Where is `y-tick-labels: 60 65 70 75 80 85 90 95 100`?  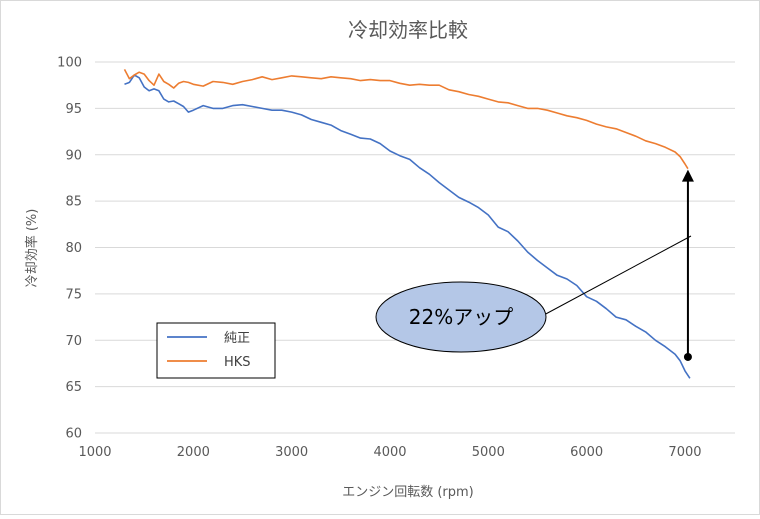 y-tick-labels: 60 65 70 75 80 85 90 95 100 is located at coordinates (69, 249).